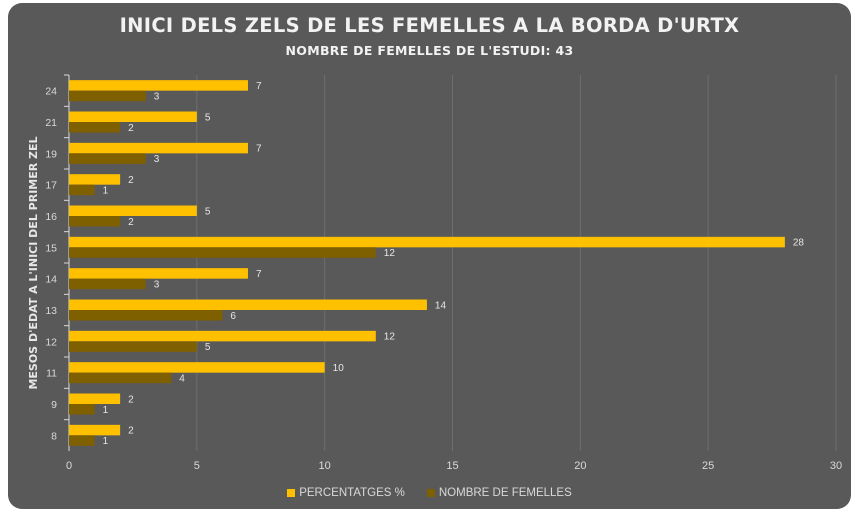 Image resolution: width=859 pixels, height=516 pixels. I want to click on x-tick-label: 30, so click(836, 466).